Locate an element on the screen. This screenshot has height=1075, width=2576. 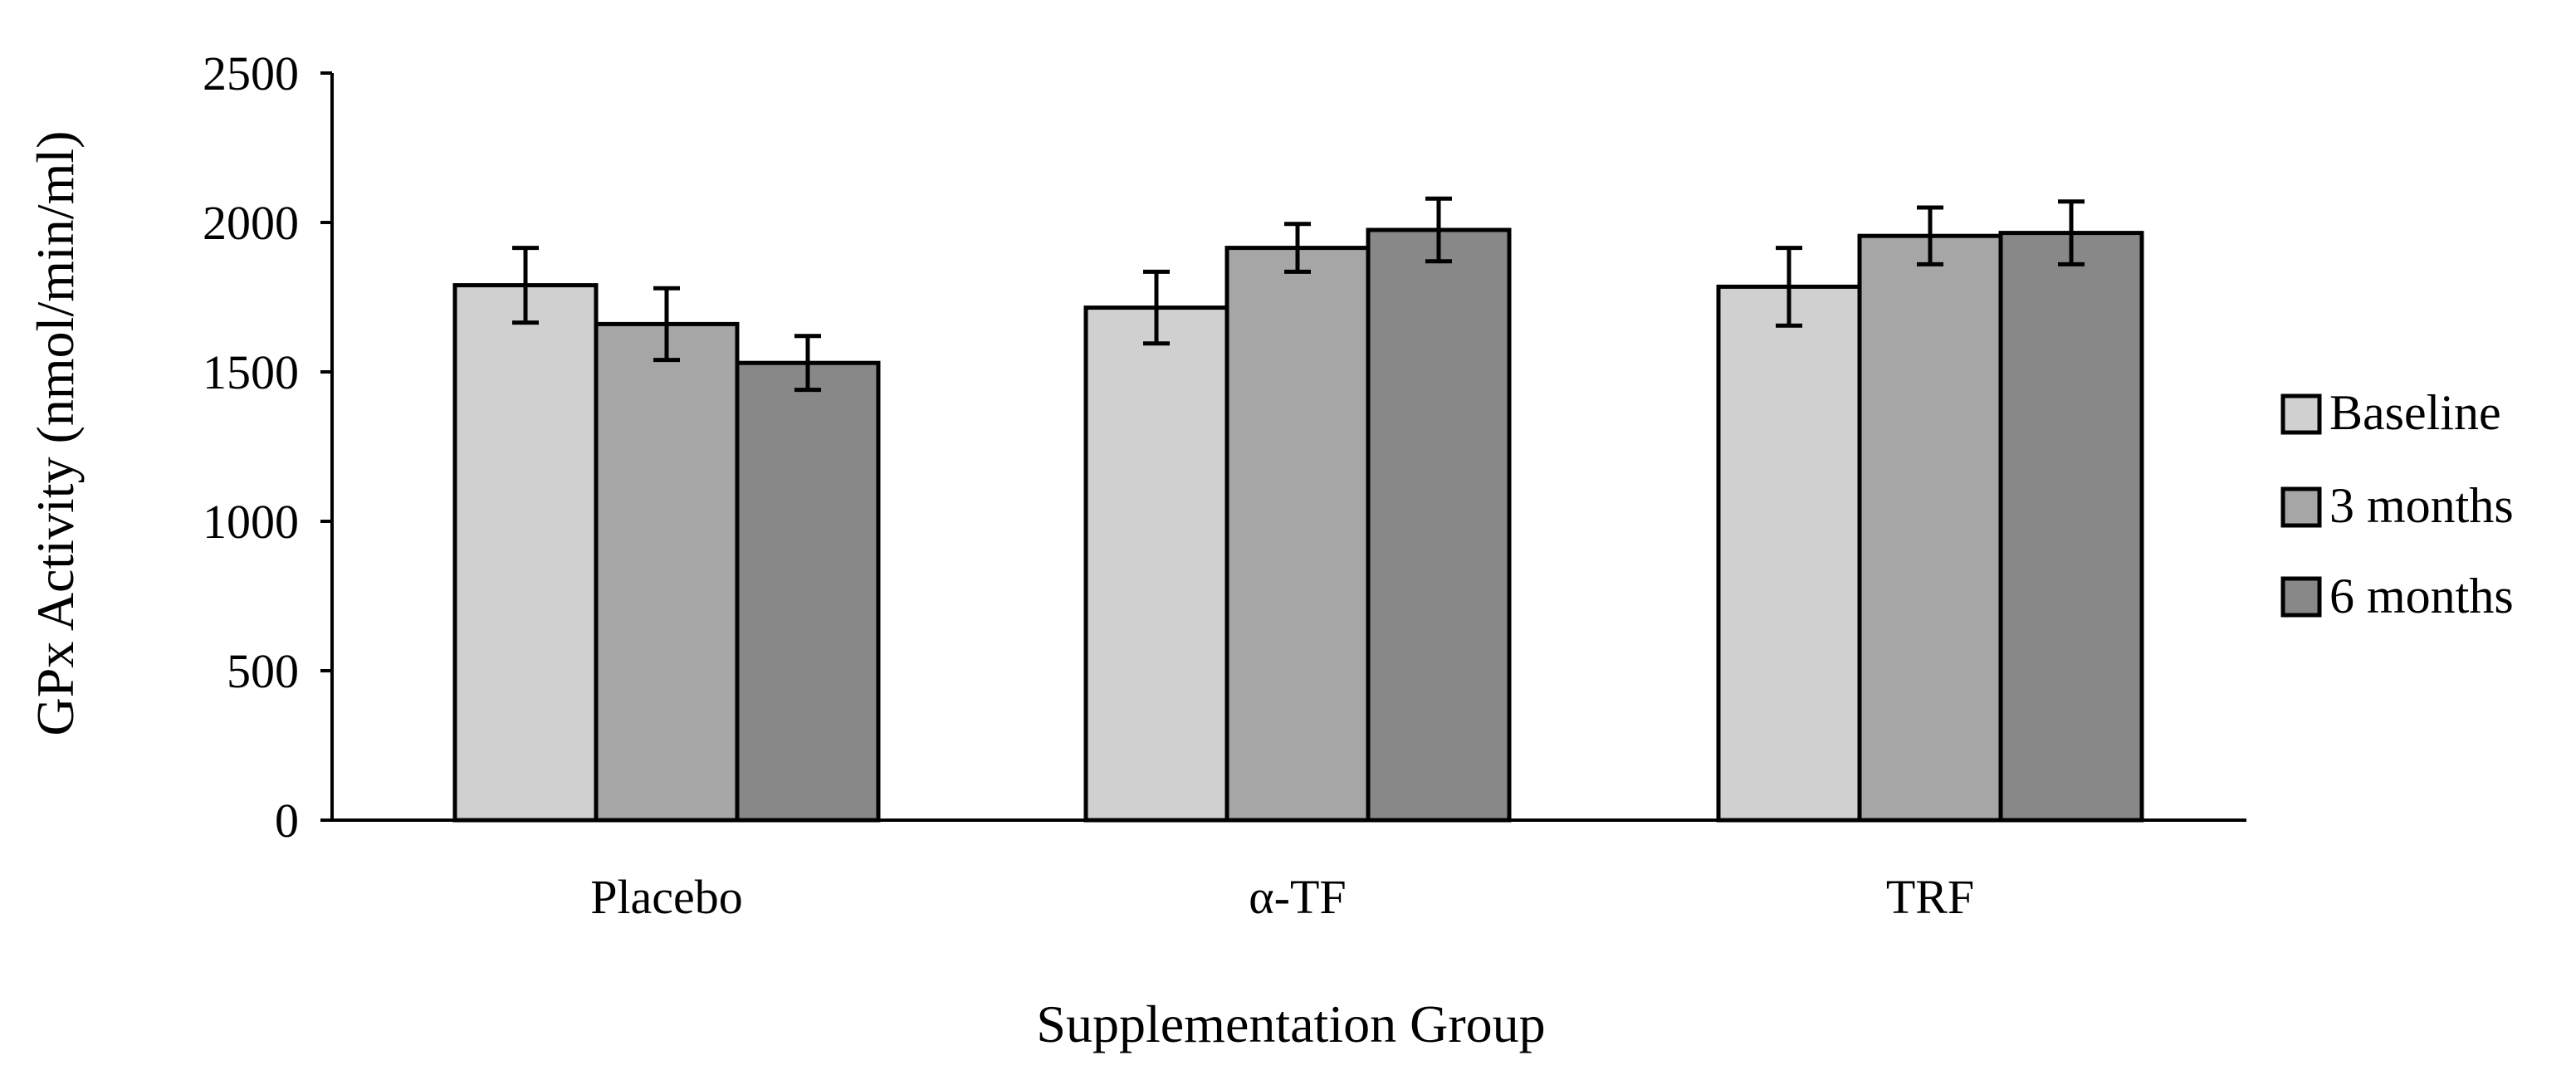
legend-label-3-months: 3 months is located at coordinates (2421, 506).